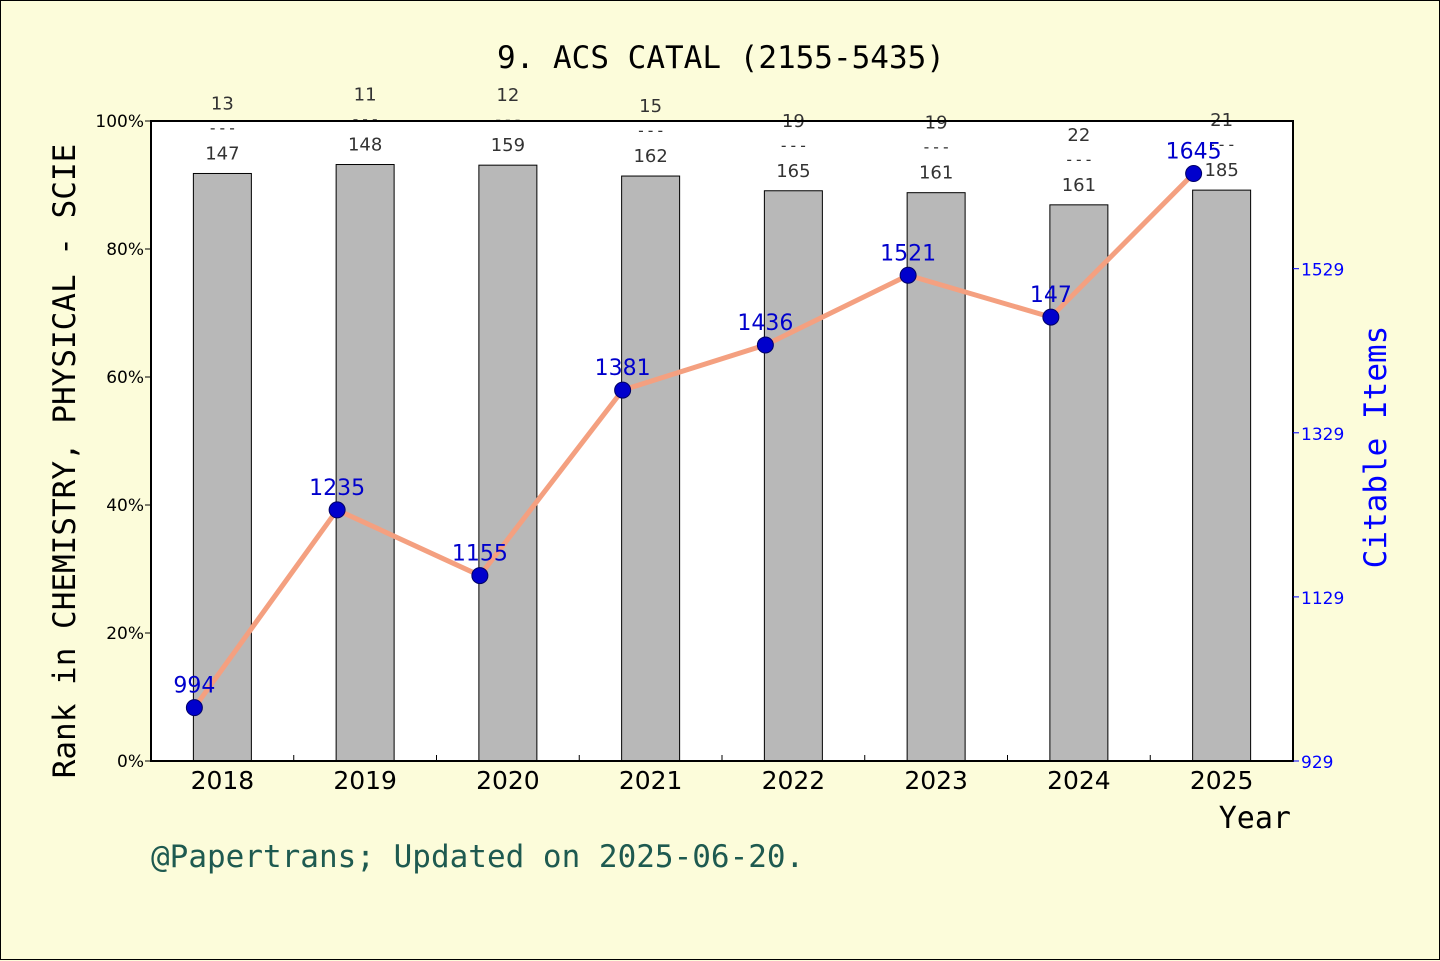  I want to click on bar-2022, so click(793, 476).